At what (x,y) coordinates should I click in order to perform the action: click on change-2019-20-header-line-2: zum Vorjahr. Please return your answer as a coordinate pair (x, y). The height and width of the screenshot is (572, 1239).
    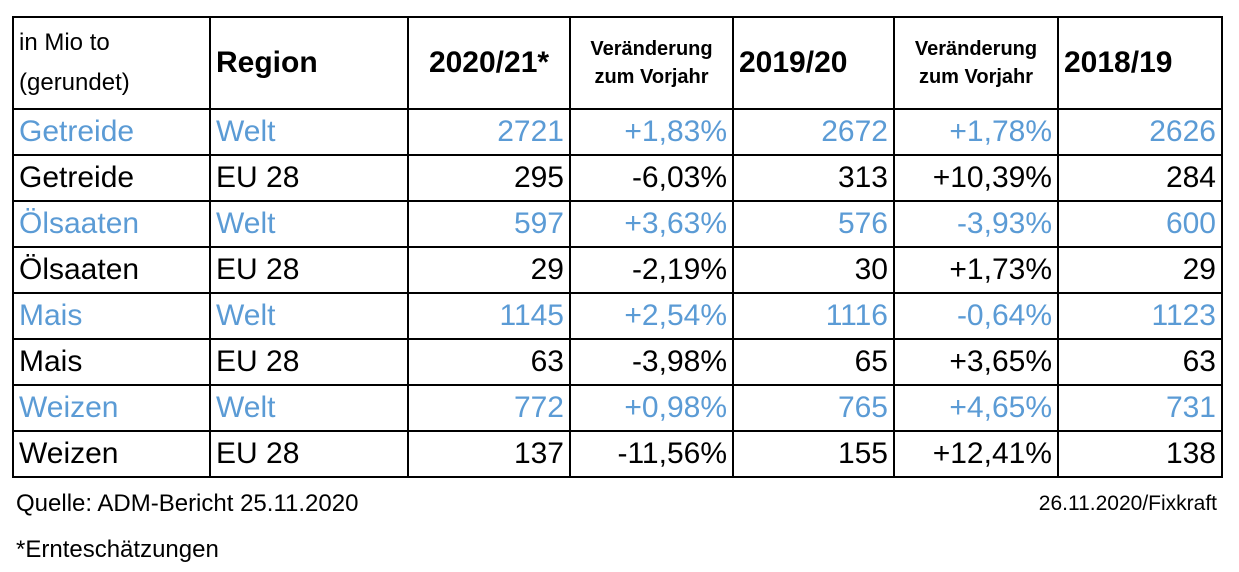
    Looking at the image, I should click on (976, 77).